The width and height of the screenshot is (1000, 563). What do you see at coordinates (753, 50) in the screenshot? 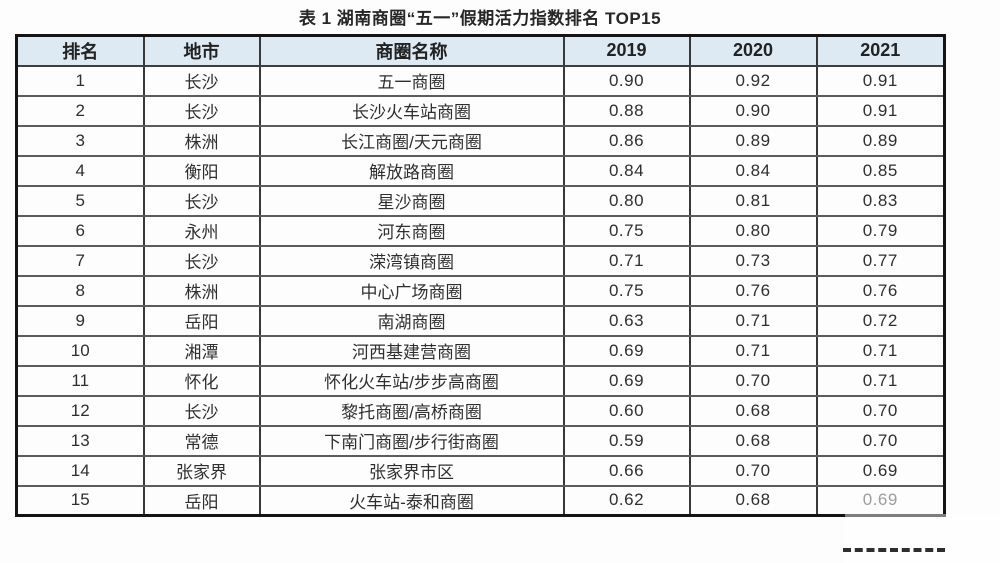
I see `col-header-2020: 2020` at bounding box center [753, 50].